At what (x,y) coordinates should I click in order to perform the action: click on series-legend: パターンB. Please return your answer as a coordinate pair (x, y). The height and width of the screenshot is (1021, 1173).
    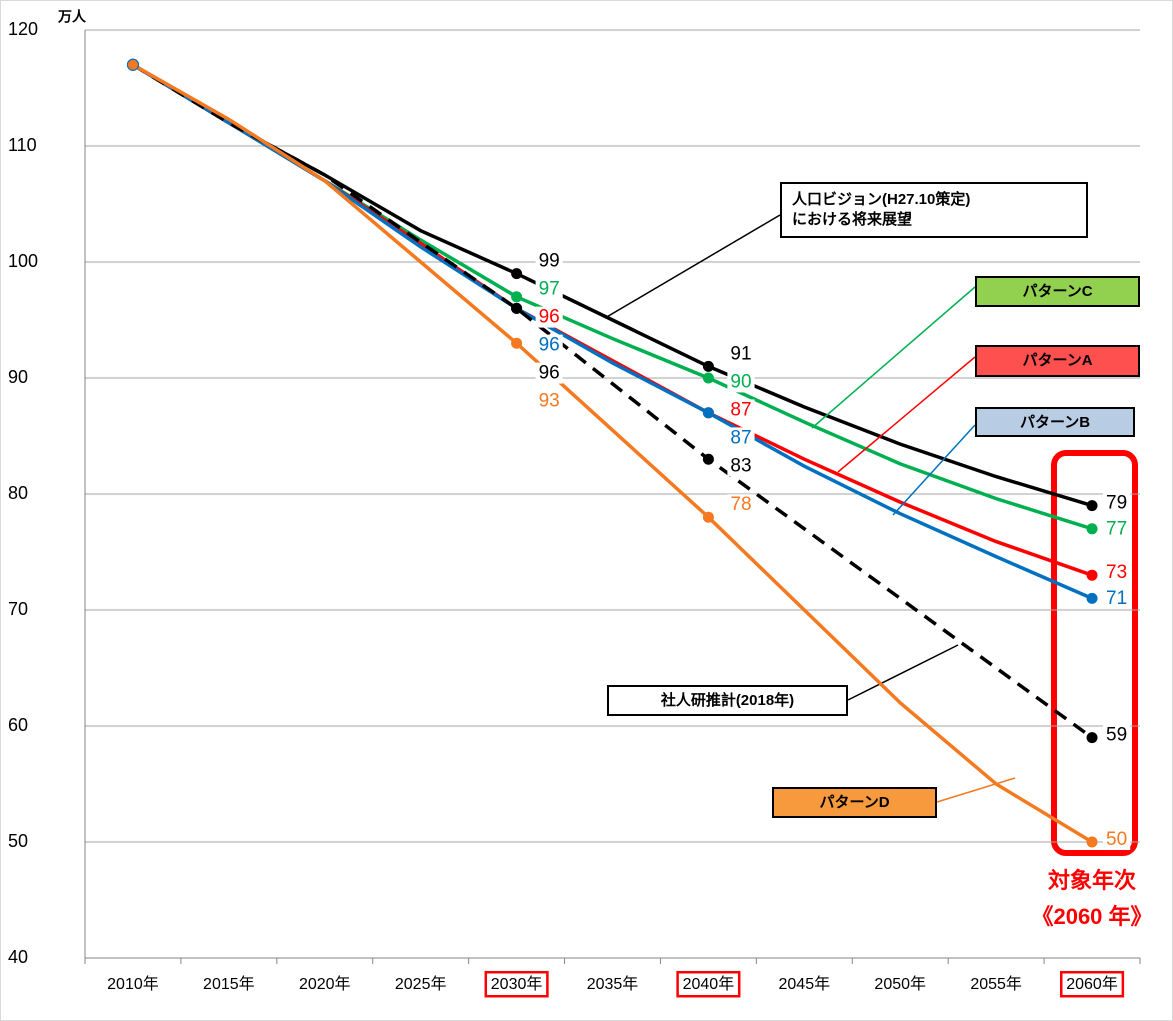
    Looking at the image, I should click on (1055, 422).